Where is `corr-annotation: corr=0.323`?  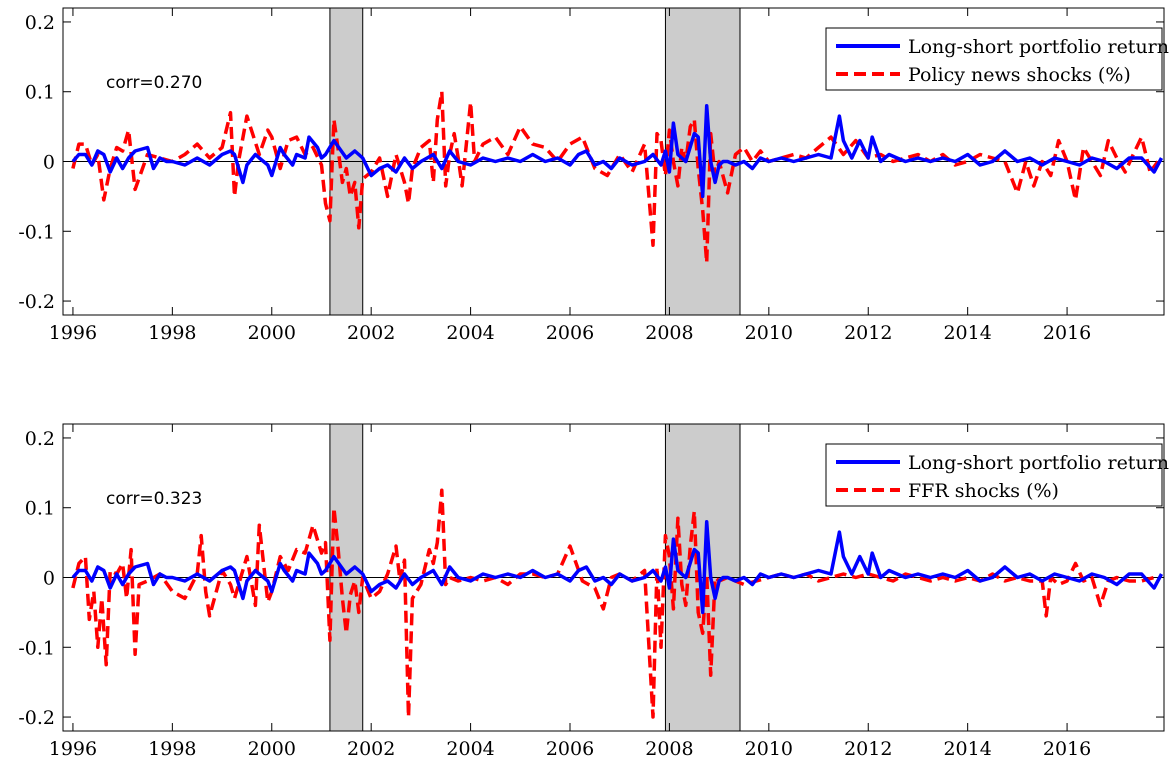 corr-annotation: corr=0.323 is located at coordinates (154, 499).